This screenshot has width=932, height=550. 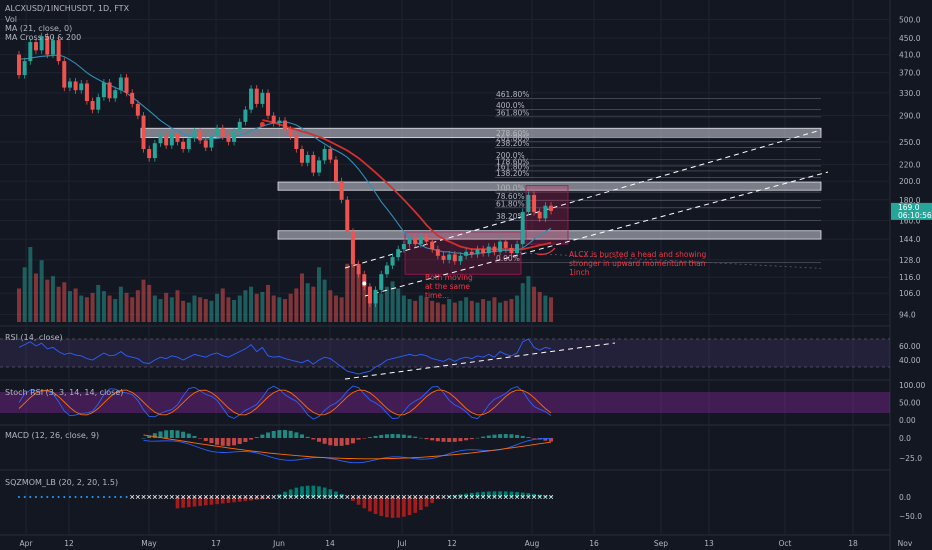 I want to click on price-badge, so click(x=911, y=211).